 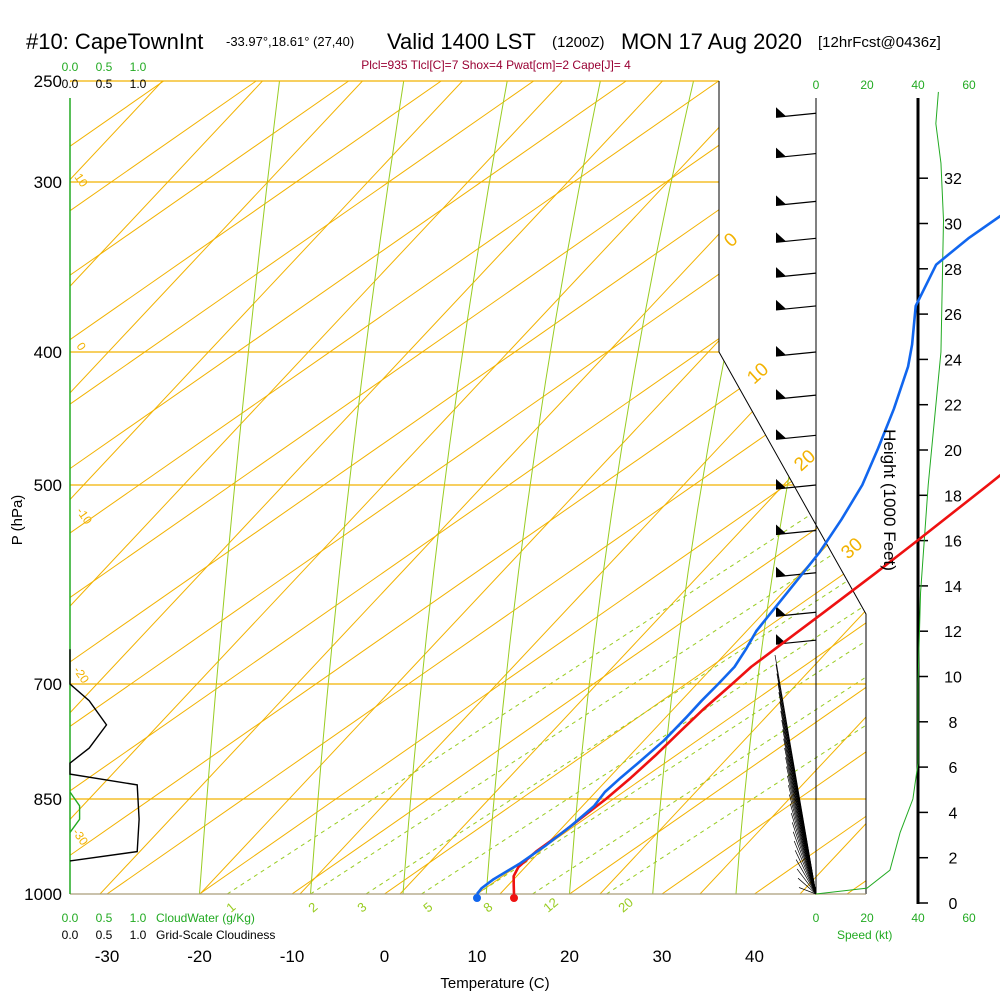 I want to click on isotherm-label: -10, so click(x=85, y=516).